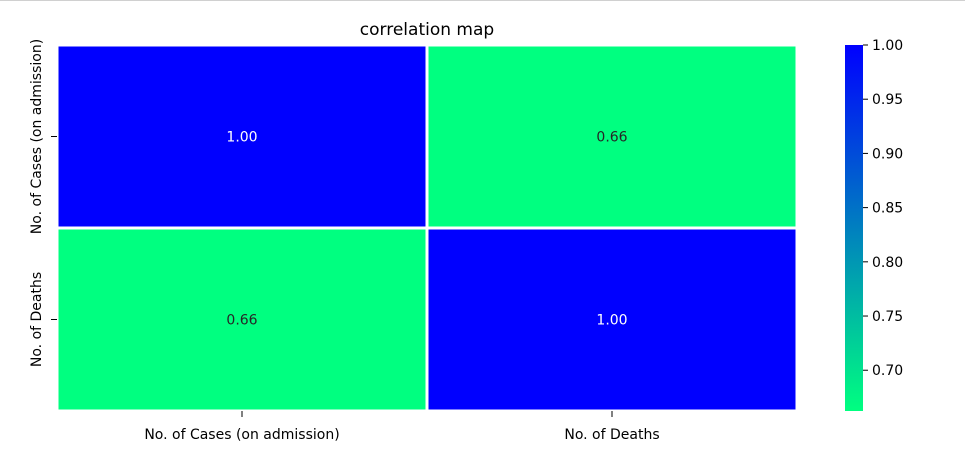 The width and height of the screenshot is (965, 468). Describe the element at coordinates (887, 263) in the screenshot. I see `colorbar-tick-label: 0.80` at that location.